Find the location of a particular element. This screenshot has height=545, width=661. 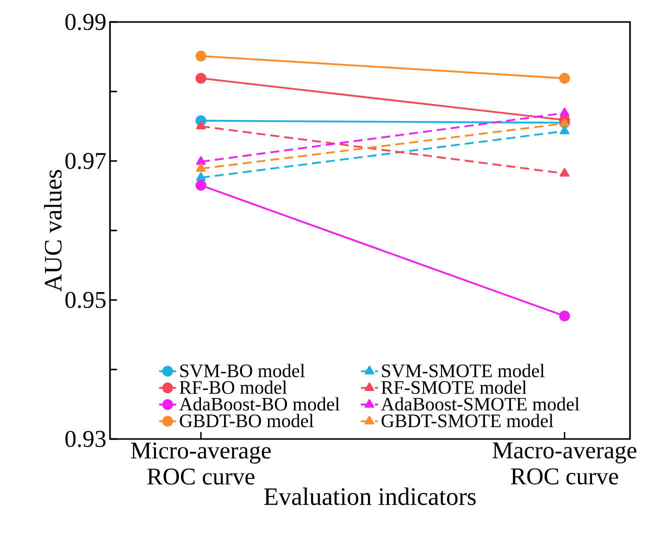

legend-label: GBDT-SMOTE model is located at coordinates (468, 421).